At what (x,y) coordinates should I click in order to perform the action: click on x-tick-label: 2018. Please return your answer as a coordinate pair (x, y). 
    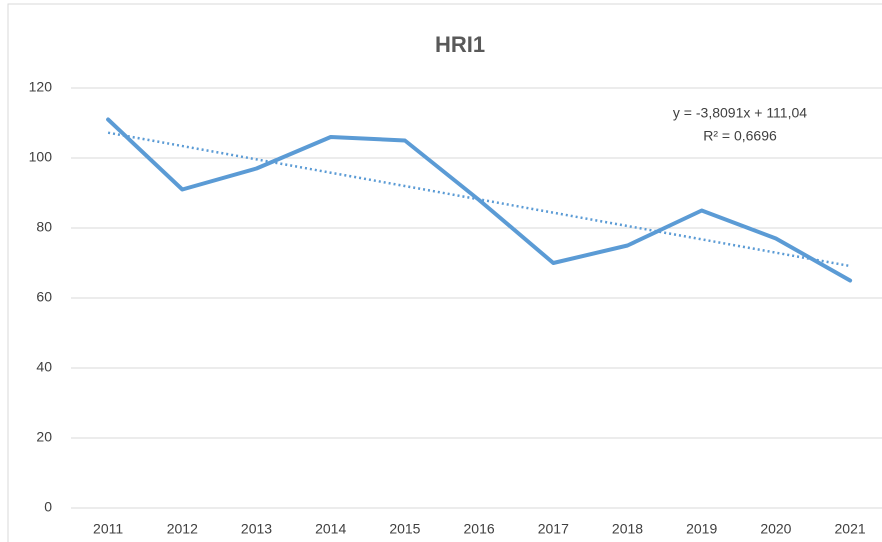
    Looking at the image, I should click on (627, 529).